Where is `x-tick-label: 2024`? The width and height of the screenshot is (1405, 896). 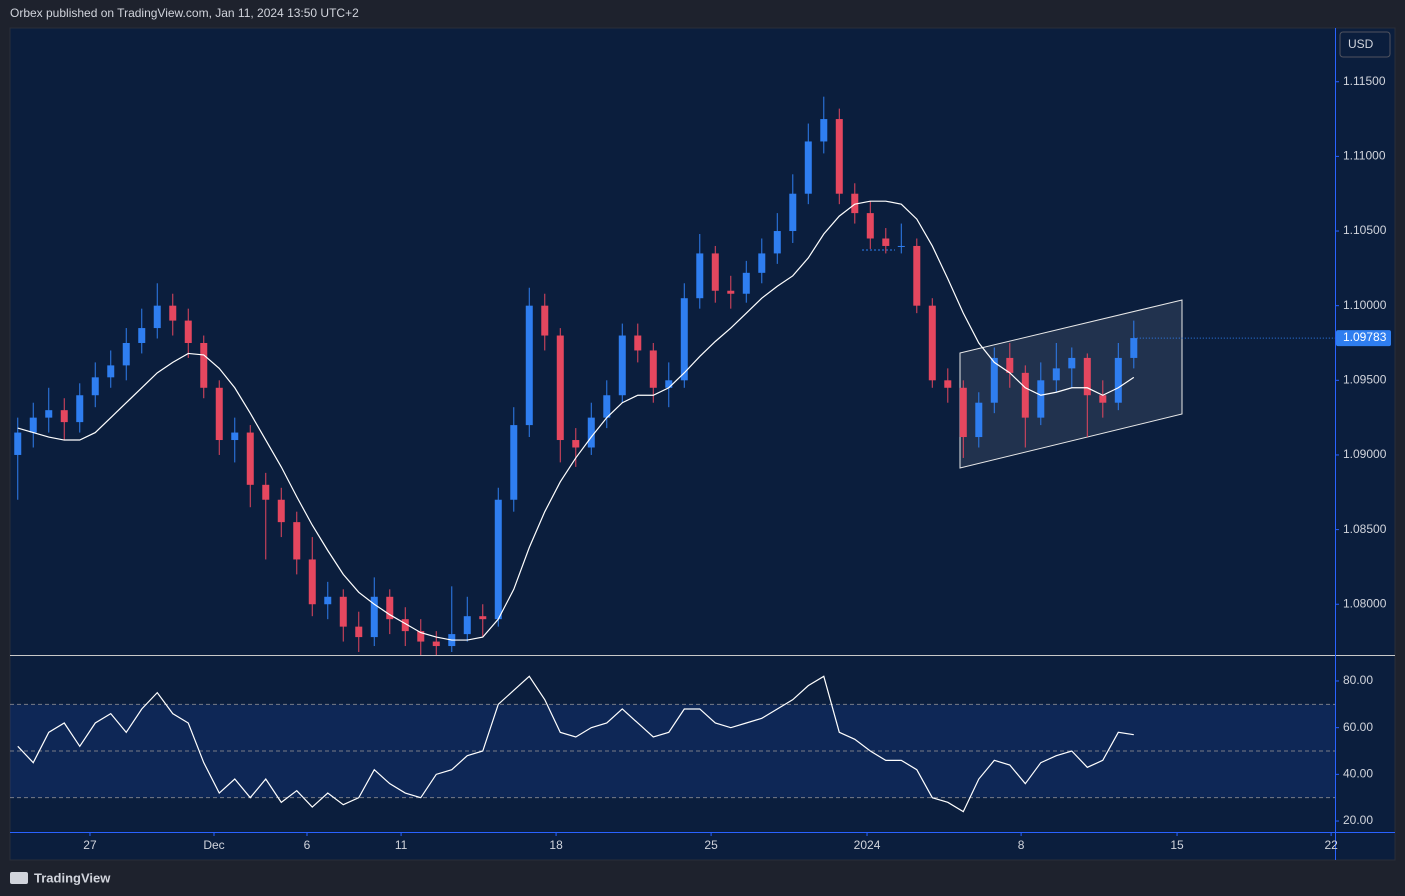
x-tick-label: 2024 is located at coordinates (867, 845).